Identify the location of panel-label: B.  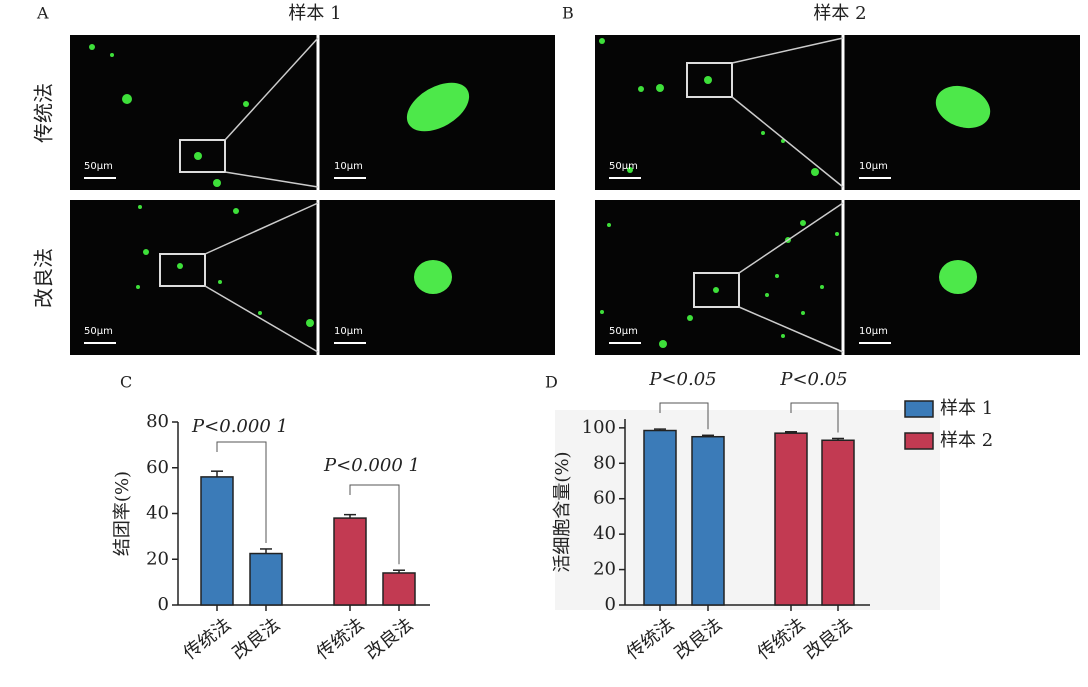
(568, 13).